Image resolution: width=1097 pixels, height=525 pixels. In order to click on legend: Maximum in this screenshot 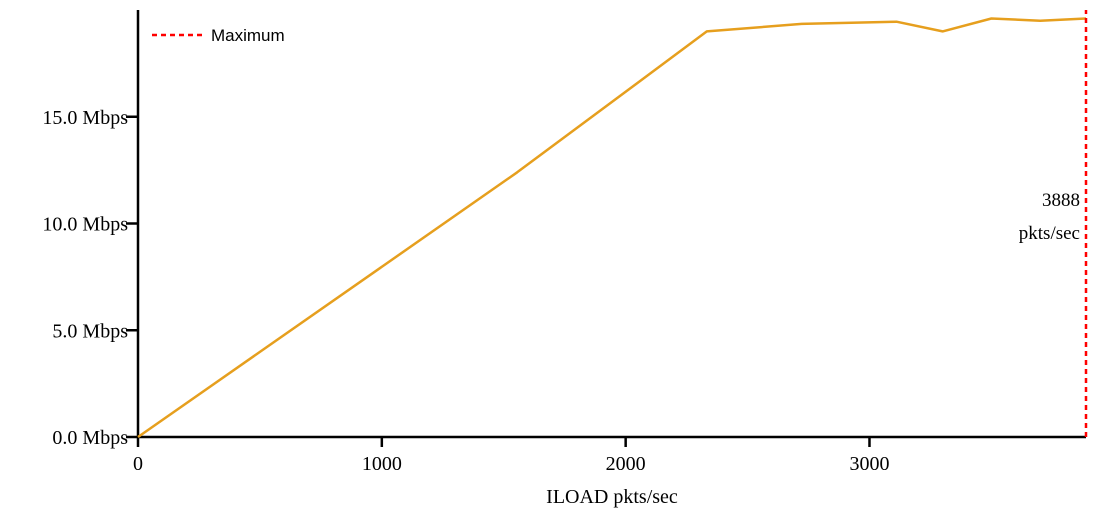, I will do `click(218, 35)`.